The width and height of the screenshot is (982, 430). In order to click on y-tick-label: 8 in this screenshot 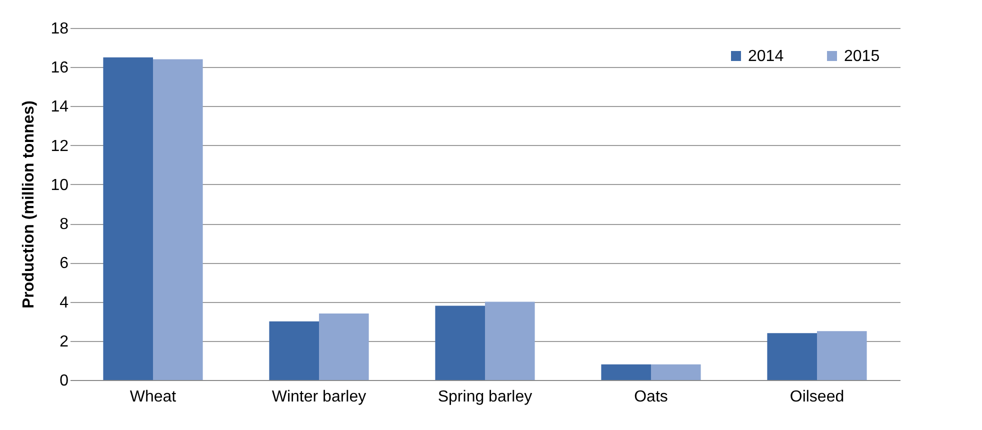, I will do `click(64, 225)`.